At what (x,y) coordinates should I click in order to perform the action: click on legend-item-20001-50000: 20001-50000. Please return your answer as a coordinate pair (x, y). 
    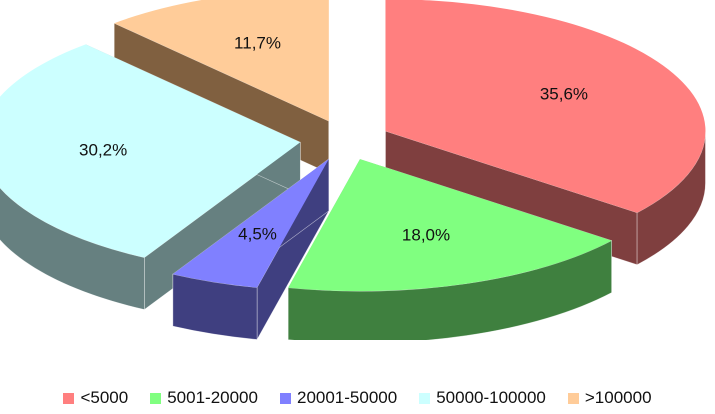
    Looking at the image, I should click on (338, 398).